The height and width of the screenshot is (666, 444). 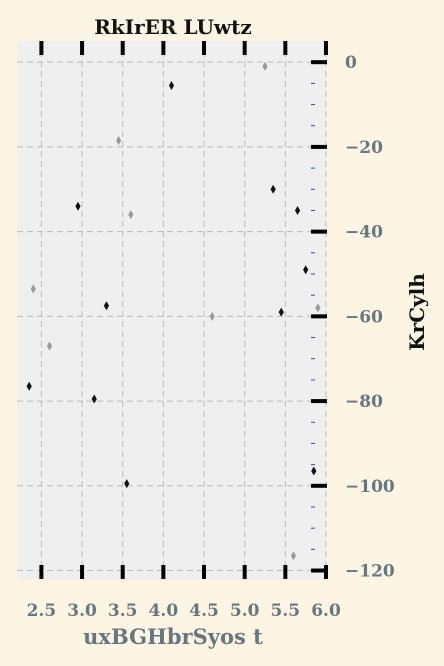 I want to click on x-axis-label: uxBGHbrSyos t, so click(x=173, y=636).